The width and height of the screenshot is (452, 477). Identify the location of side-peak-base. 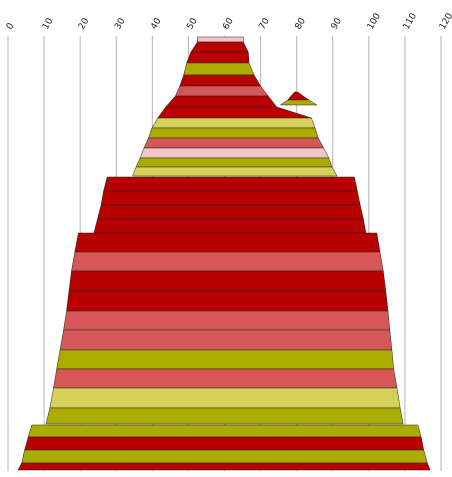
(298, 102).